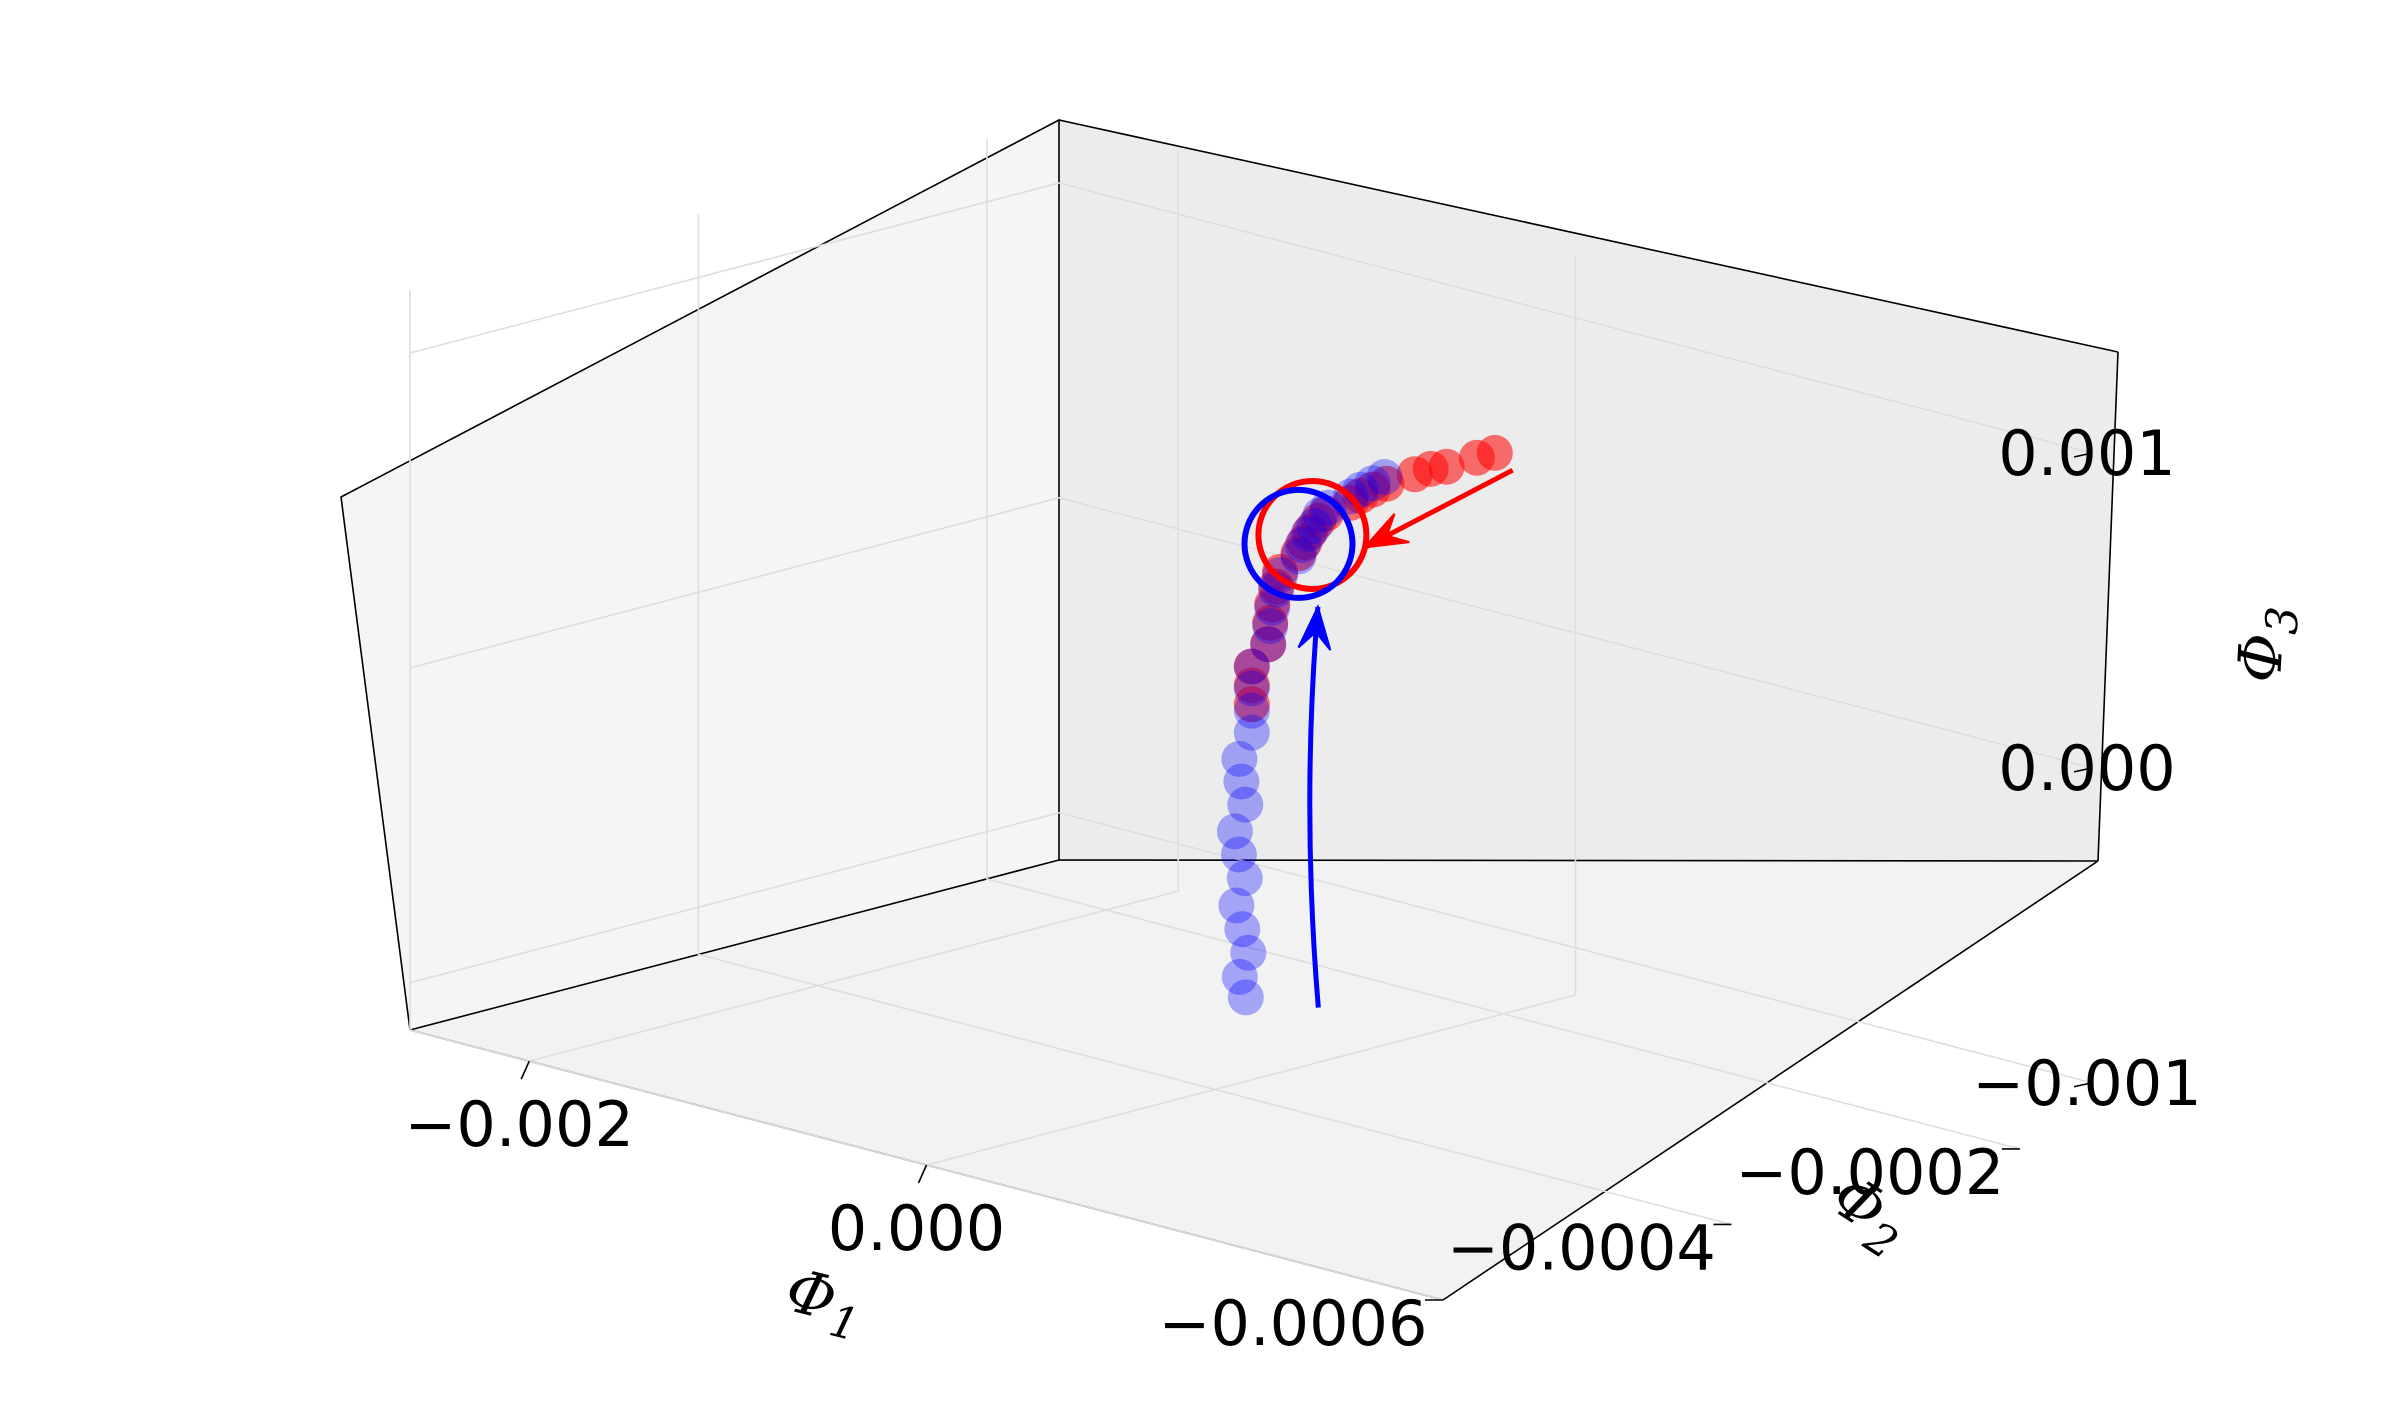 The height and width of the screenshot is (1423, 2400). I want to click on z-tick-label: −0.001, so click(2086, 1083).